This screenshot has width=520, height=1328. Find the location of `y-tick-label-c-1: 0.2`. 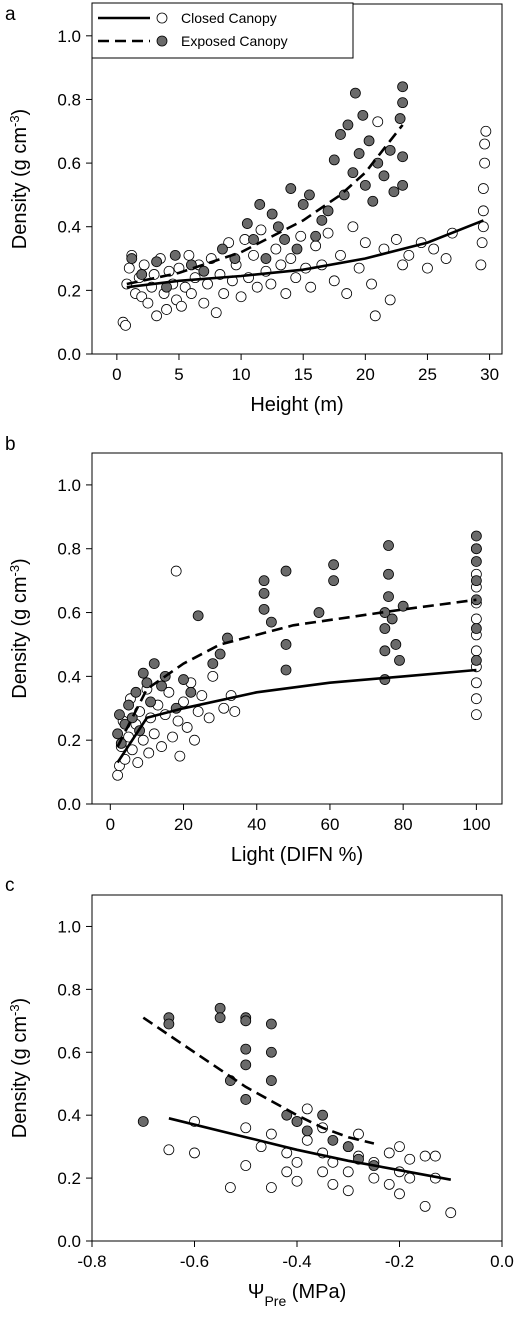

y-tick-label-c-1: 0.2 is located at coordinates (69, 1178).